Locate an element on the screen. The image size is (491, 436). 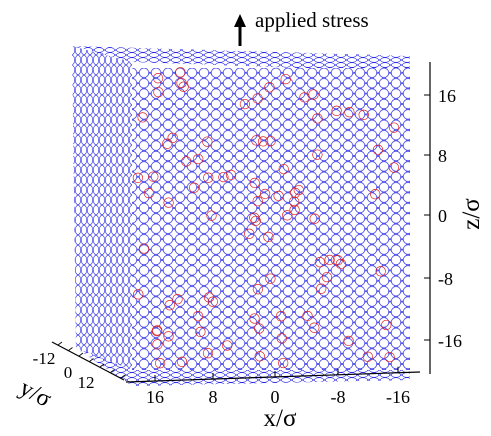
box-side-face is located at coordinates (102, 216).